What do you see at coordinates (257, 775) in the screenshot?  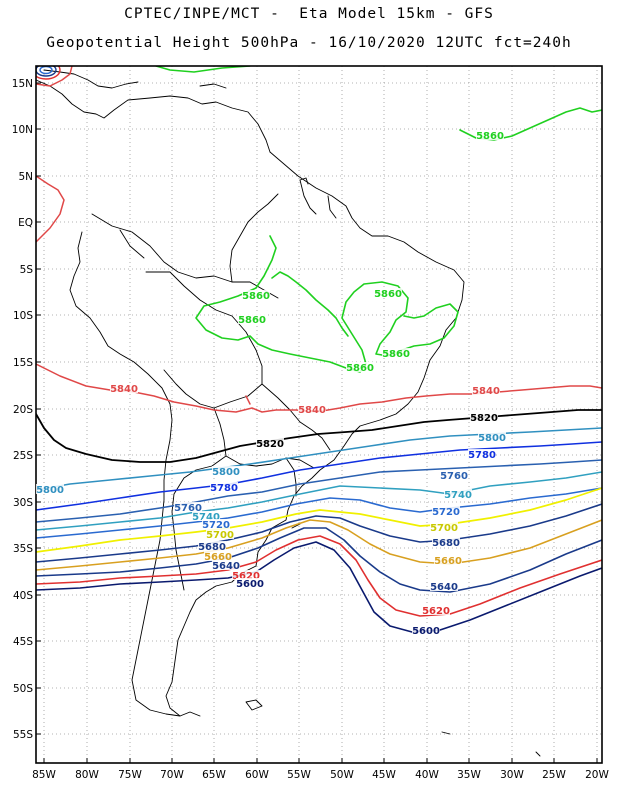 I see `lon-tick-label: 60W` at bounding box center [257, 775].